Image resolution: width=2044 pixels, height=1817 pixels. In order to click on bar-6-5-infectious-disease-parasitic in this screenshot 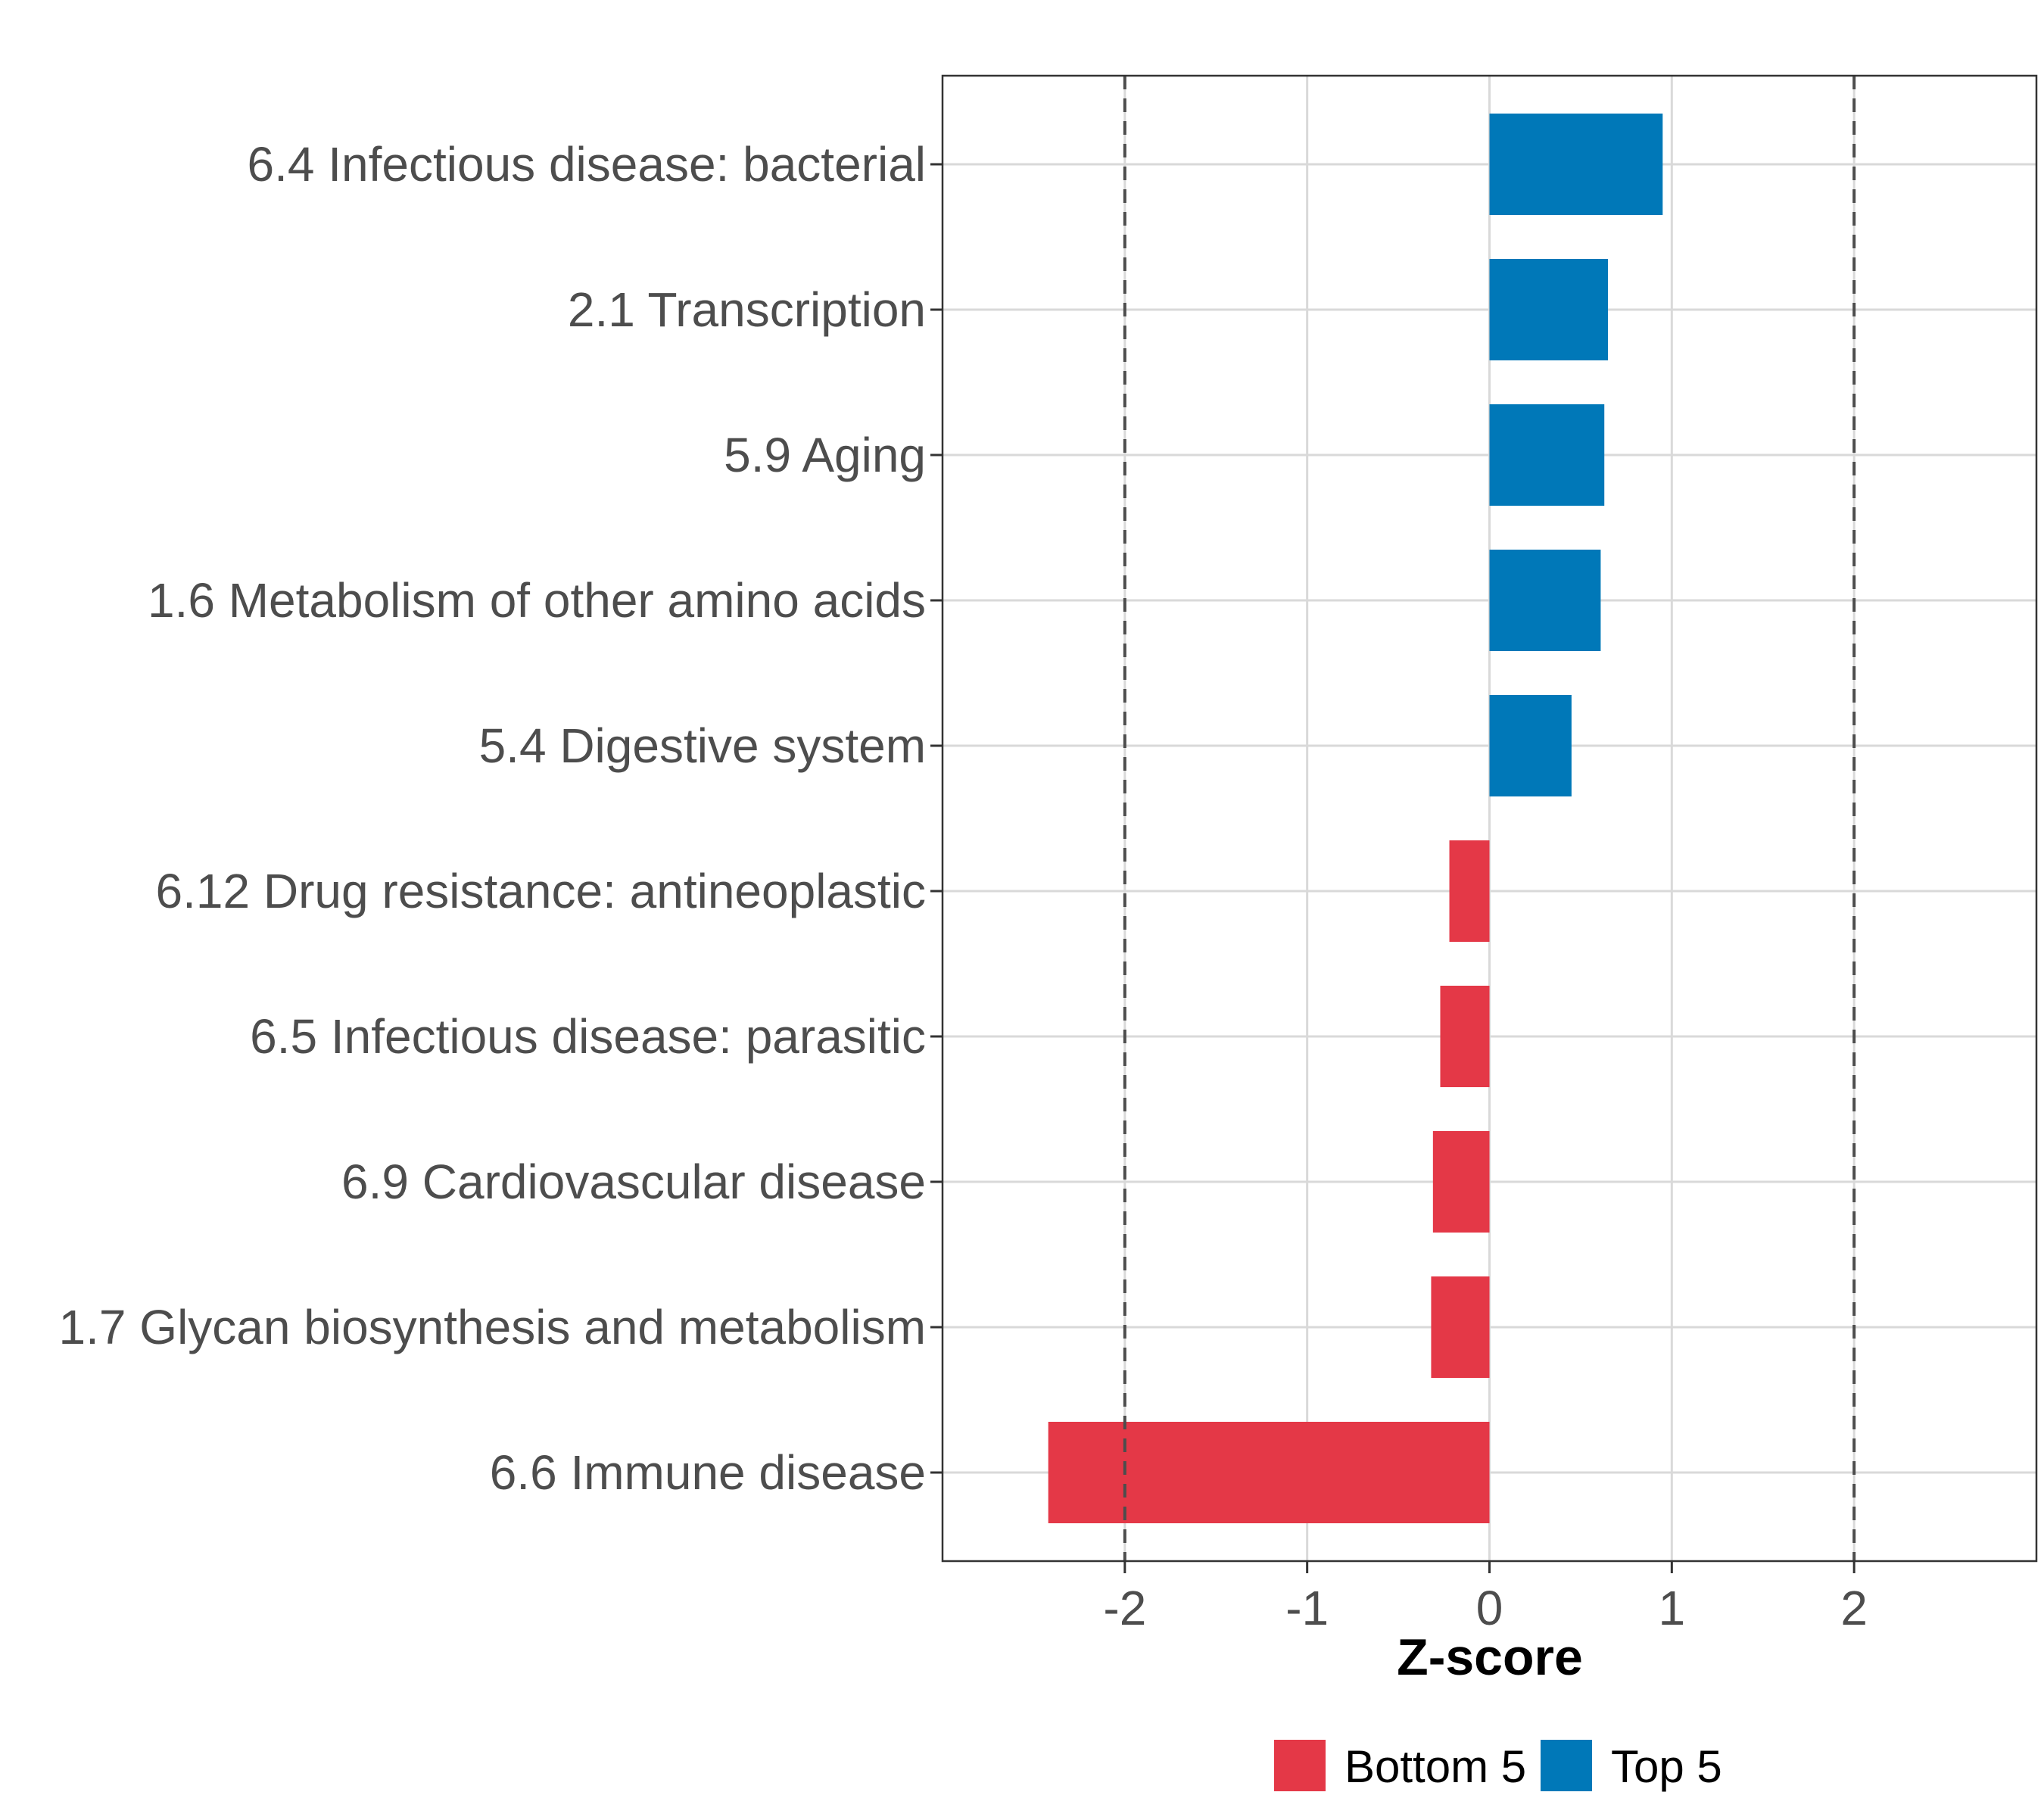, I will do `click(1465, 1036)`.